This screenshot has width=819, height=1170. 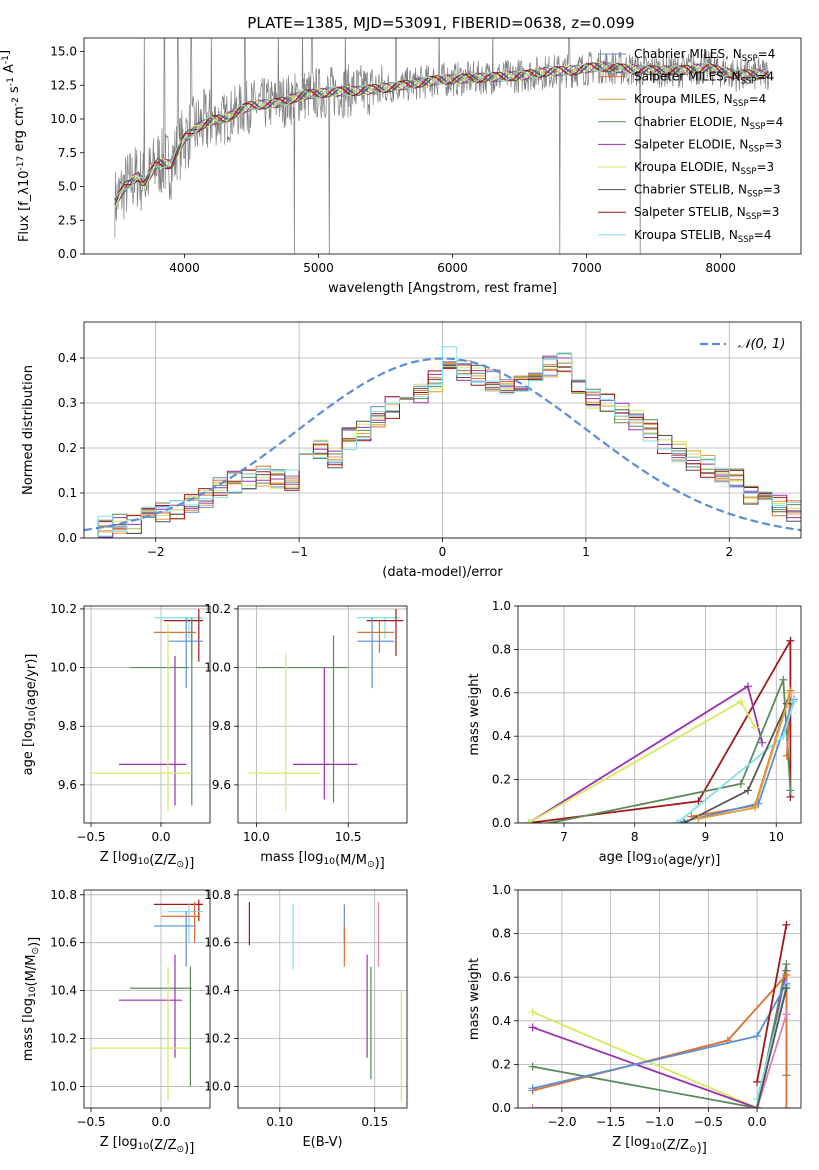 What do you see at coordinates (704, 168) in the screenshot?
I see `legend-label: Kroupa ELODIE, NSSP=3` at bounding box center [704, 168].